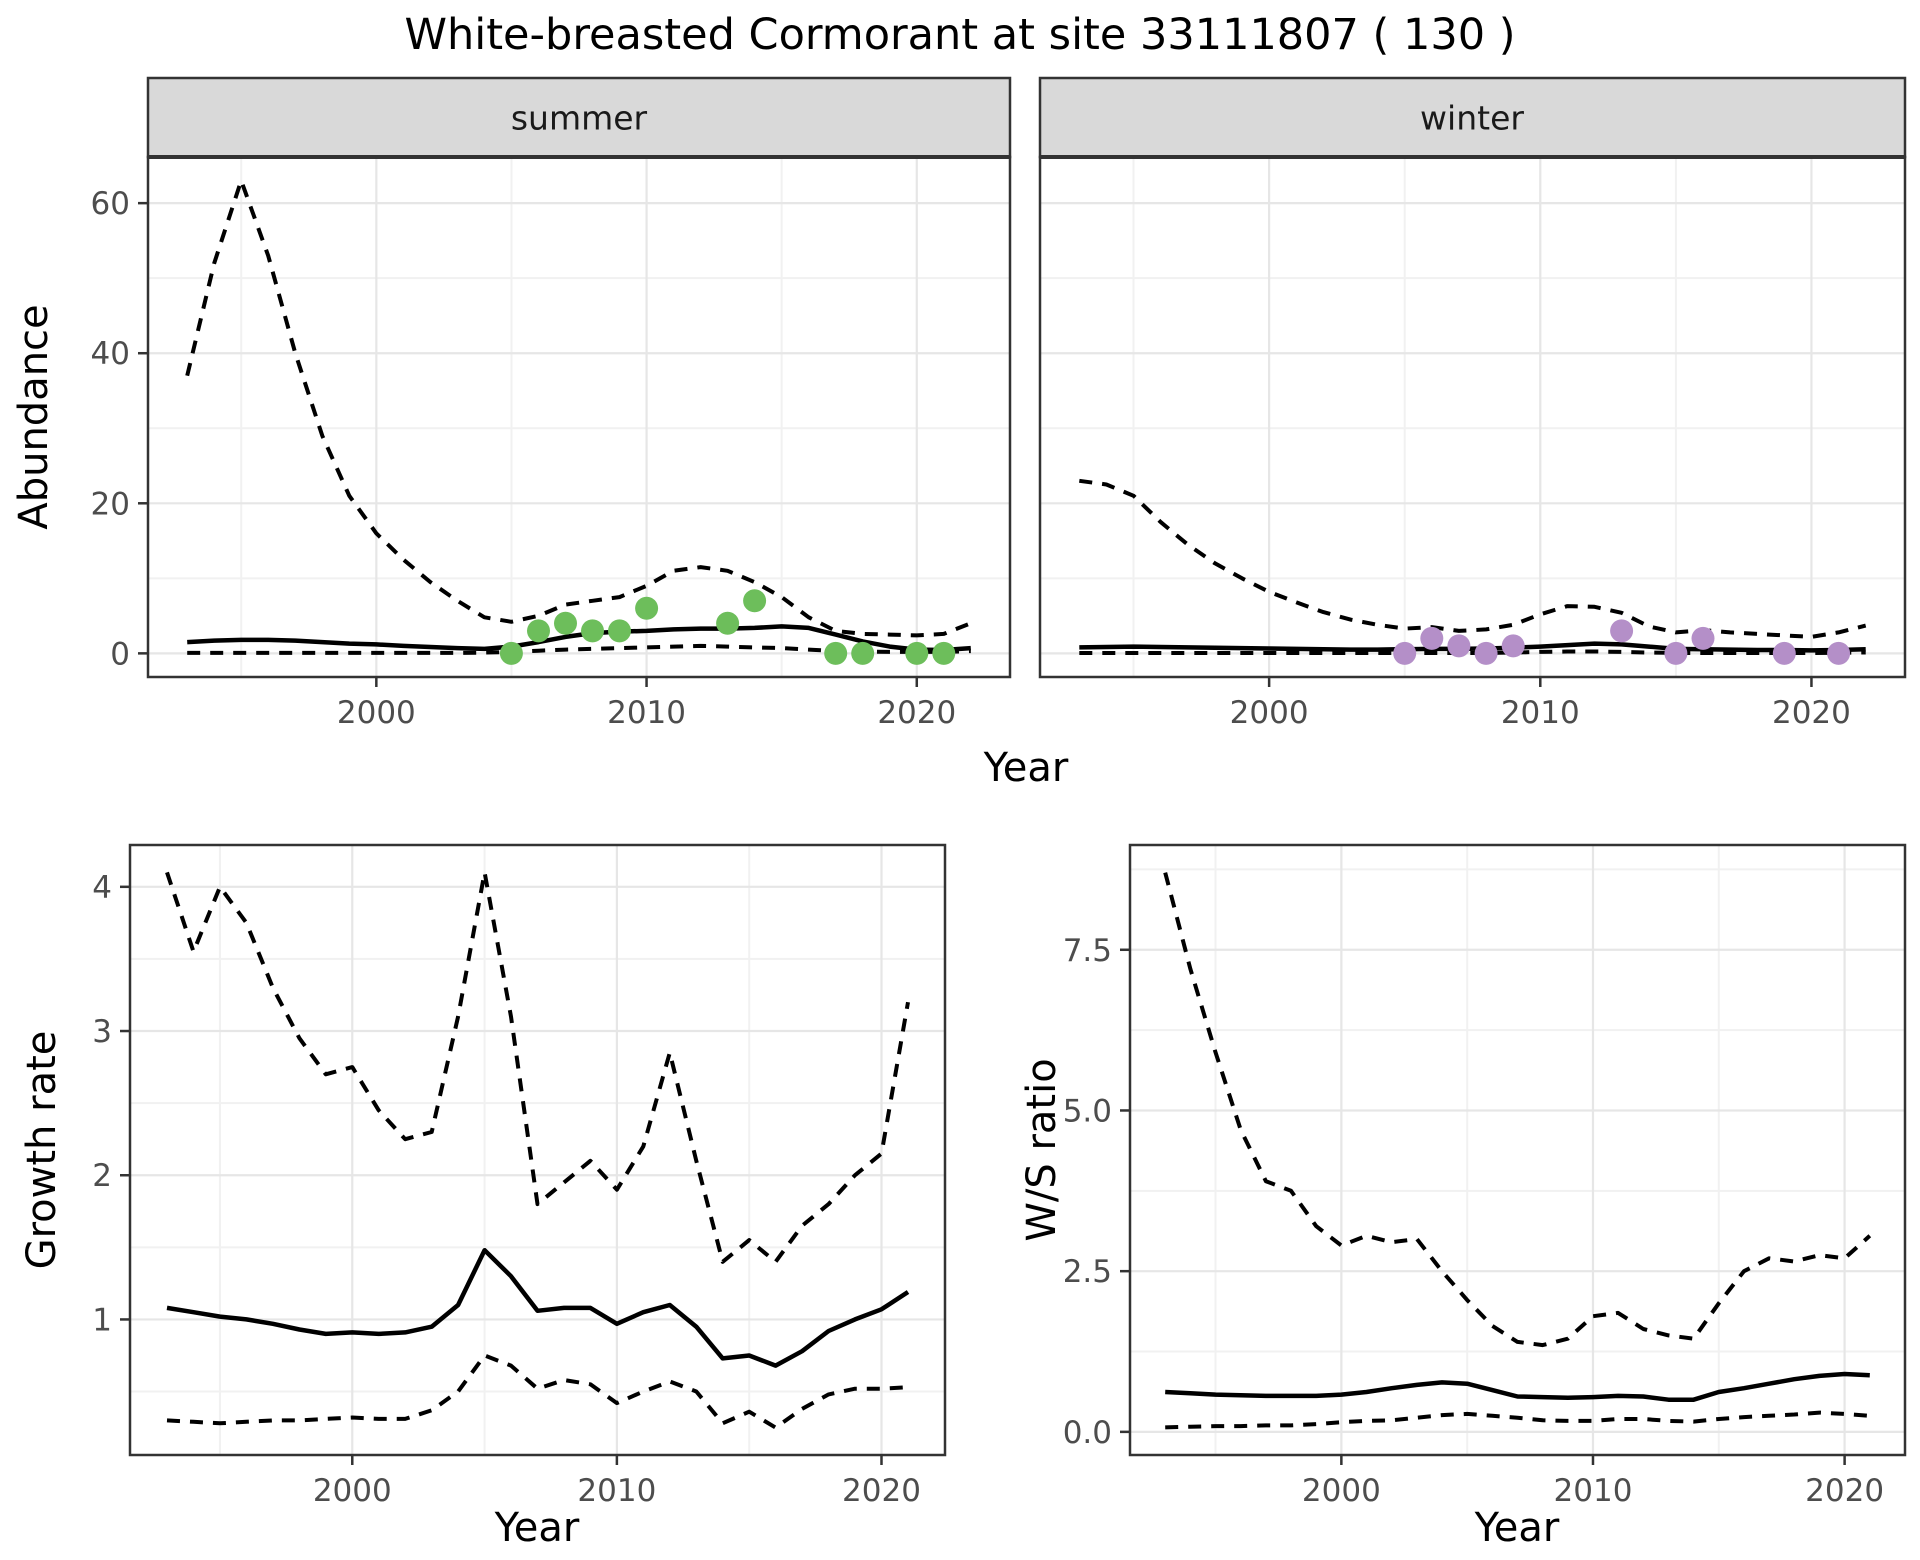  I want to click on y-tick-label: 60, so click(110, 204).